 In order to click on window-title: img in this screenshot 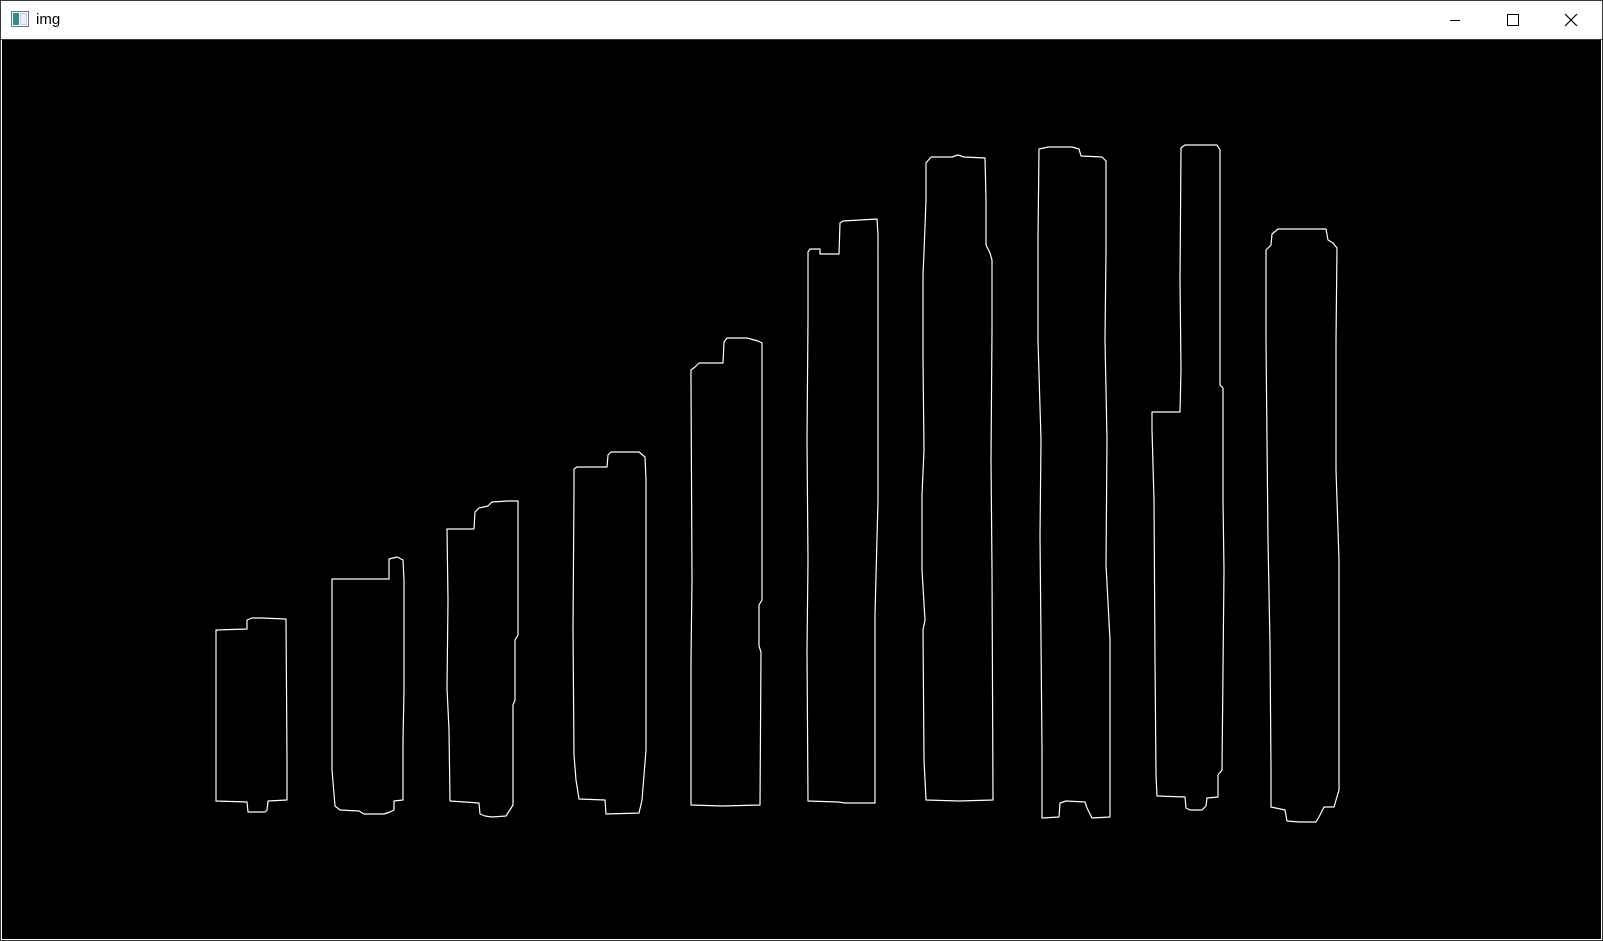, I will do `click(48, 19)`.